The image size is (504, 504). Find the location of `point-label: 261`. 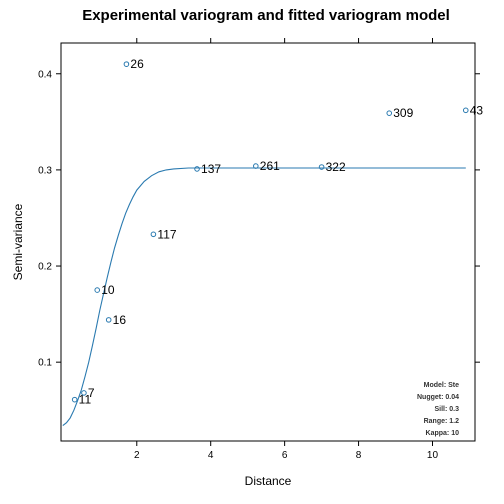

point-label: 261 is located at coordinates (270, 166).